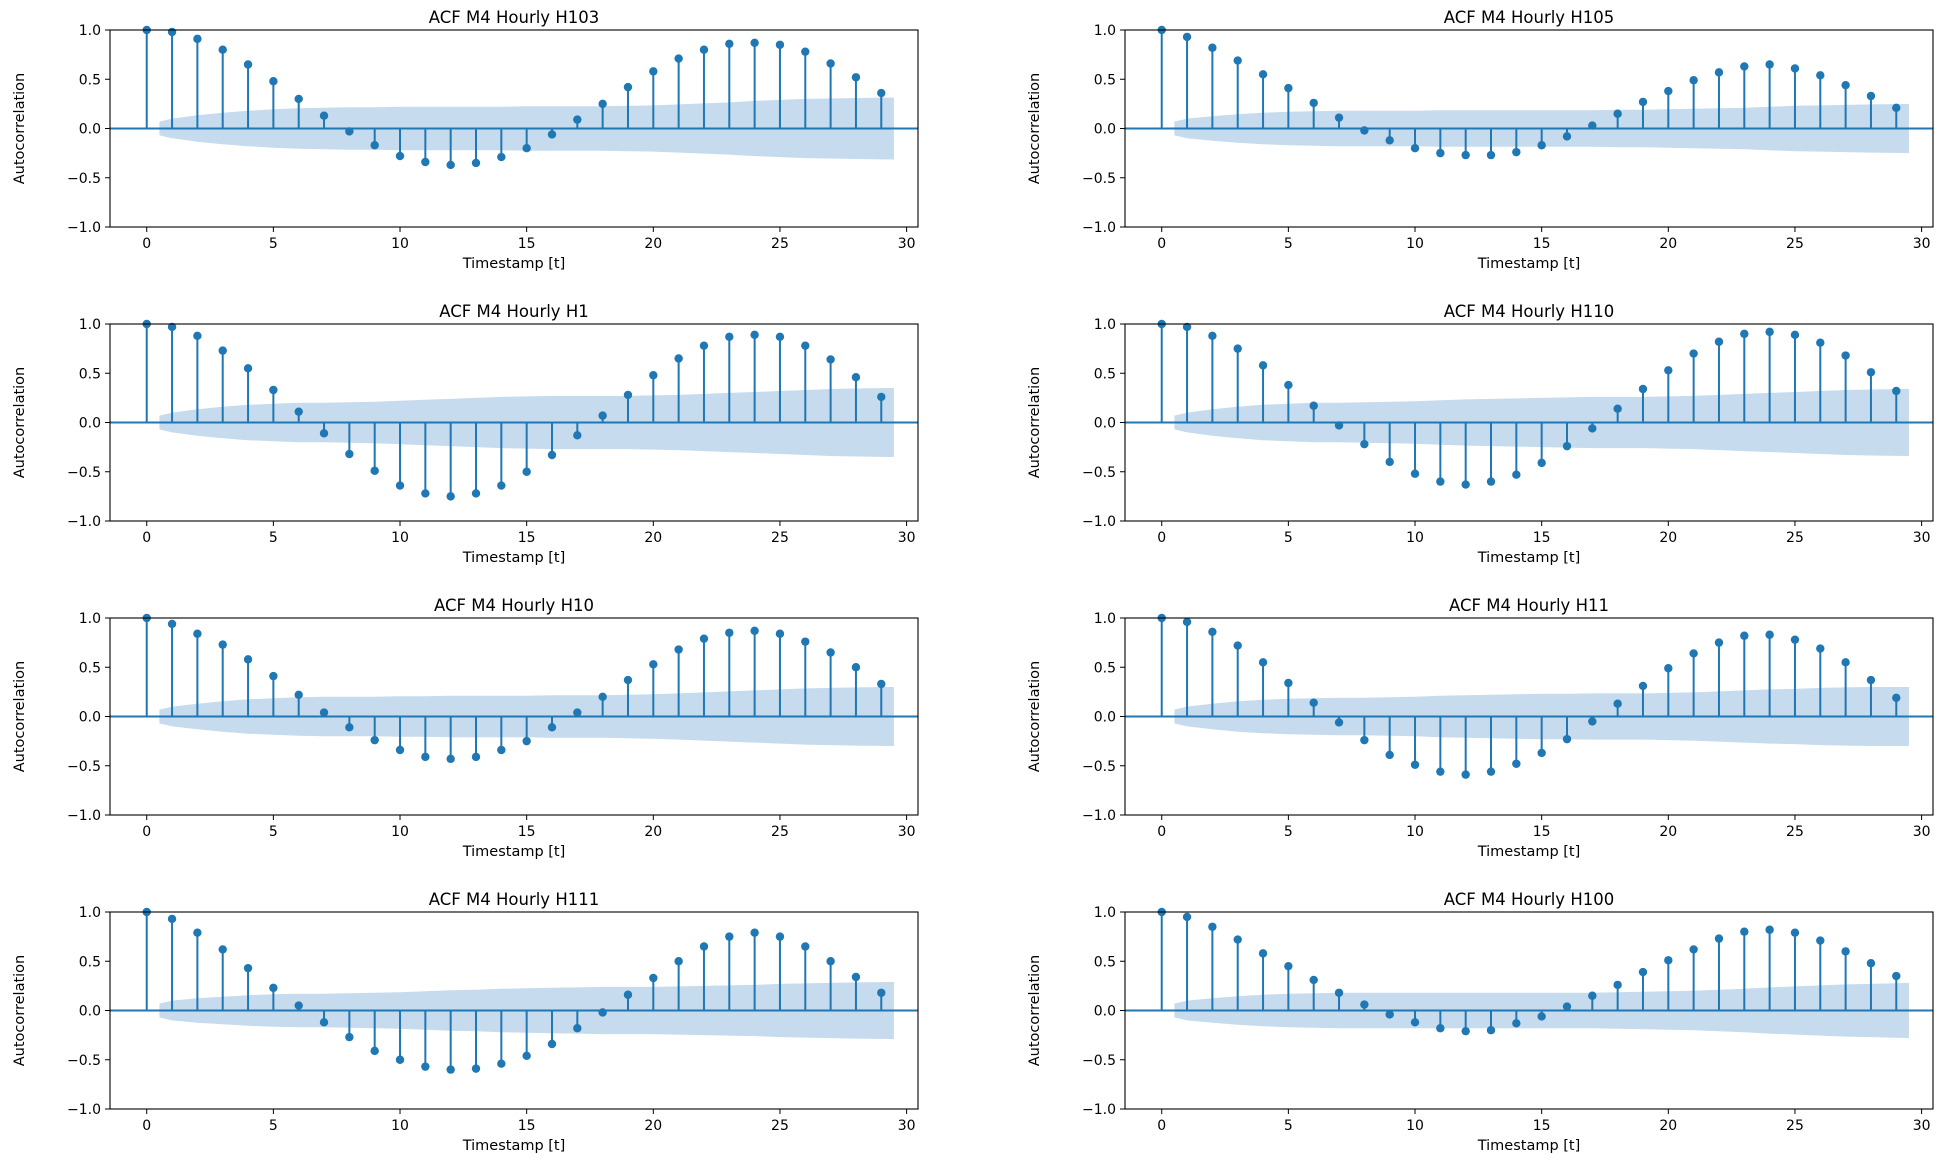 This screenshot has height=1161, width=1943. I want to click on panel-title: ACF M4 Hourly H1, so click(513, 311).